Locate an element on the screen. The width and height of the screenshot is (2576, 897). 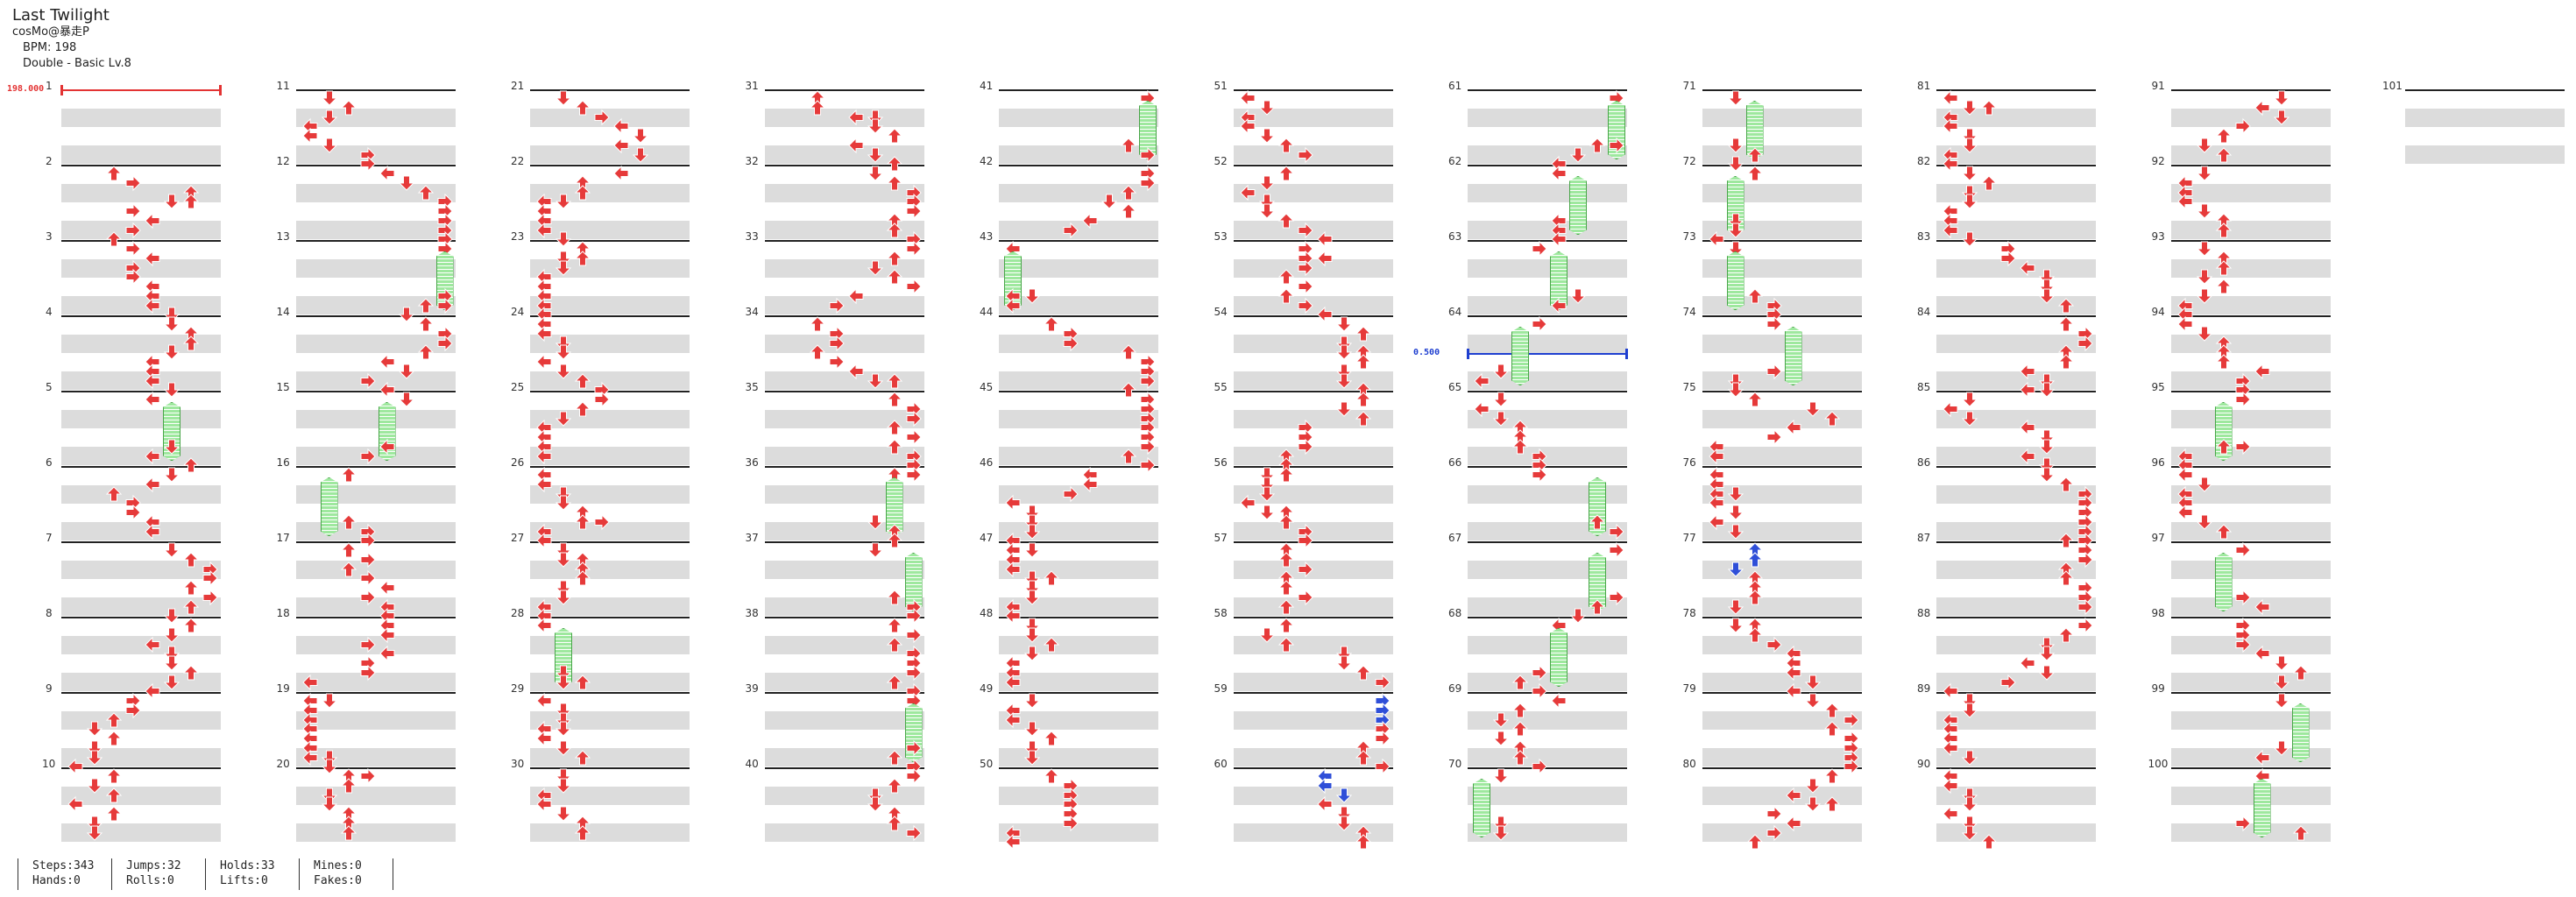
measure-number: 30 is located at coordinates (518, 764).